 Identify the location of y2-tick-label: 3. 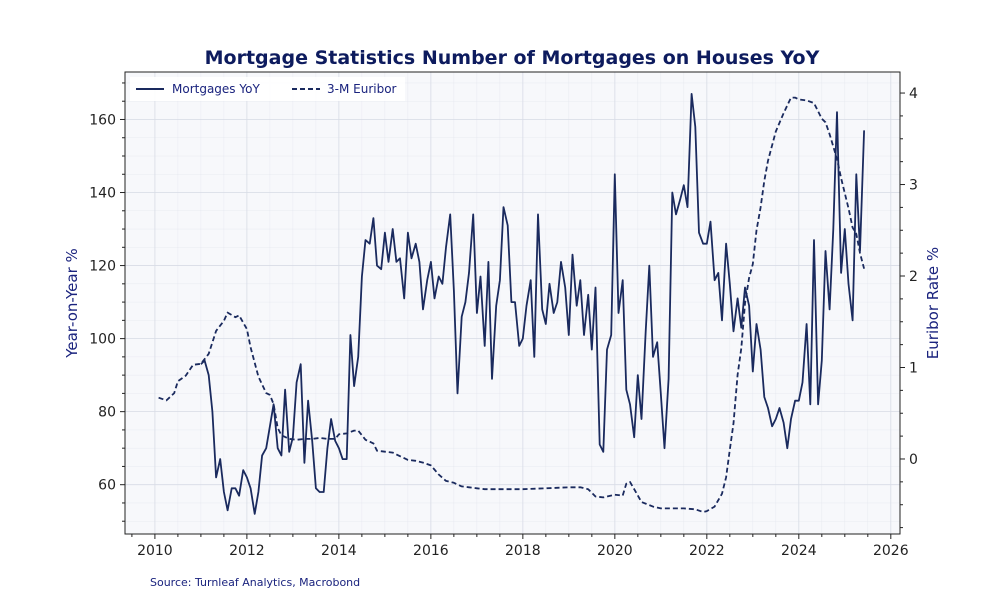
(913, 186).